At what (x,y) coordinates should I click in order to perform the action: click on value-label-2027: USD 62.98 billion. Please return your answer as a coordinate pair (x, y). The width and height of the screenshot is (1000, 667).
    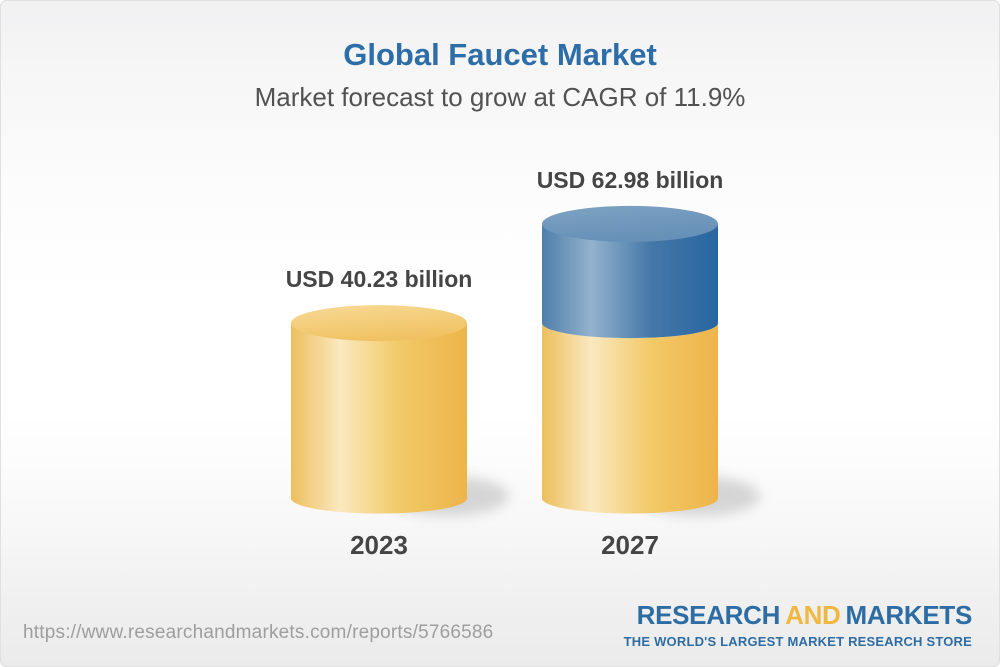
    Looking at the image, I should click on (630, 179).